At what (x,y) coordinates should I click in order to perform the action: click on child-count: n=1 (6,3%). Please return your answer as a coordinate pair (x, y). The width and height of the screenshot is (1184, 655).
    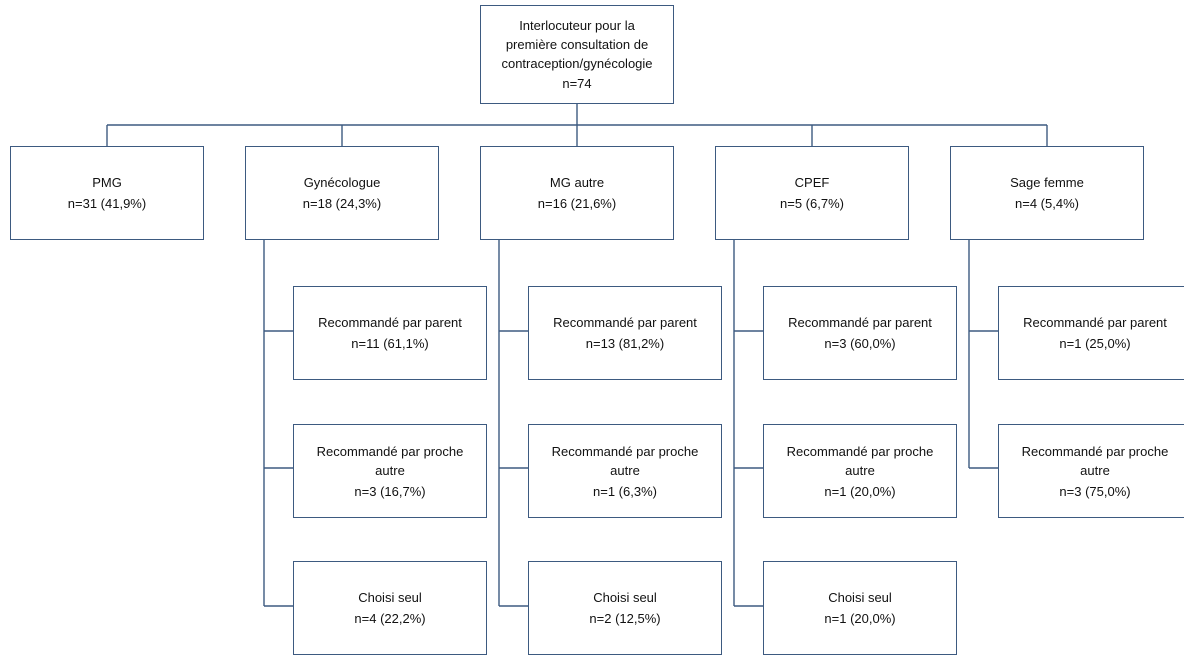
    Looking at the image, I should click on (625, 491).